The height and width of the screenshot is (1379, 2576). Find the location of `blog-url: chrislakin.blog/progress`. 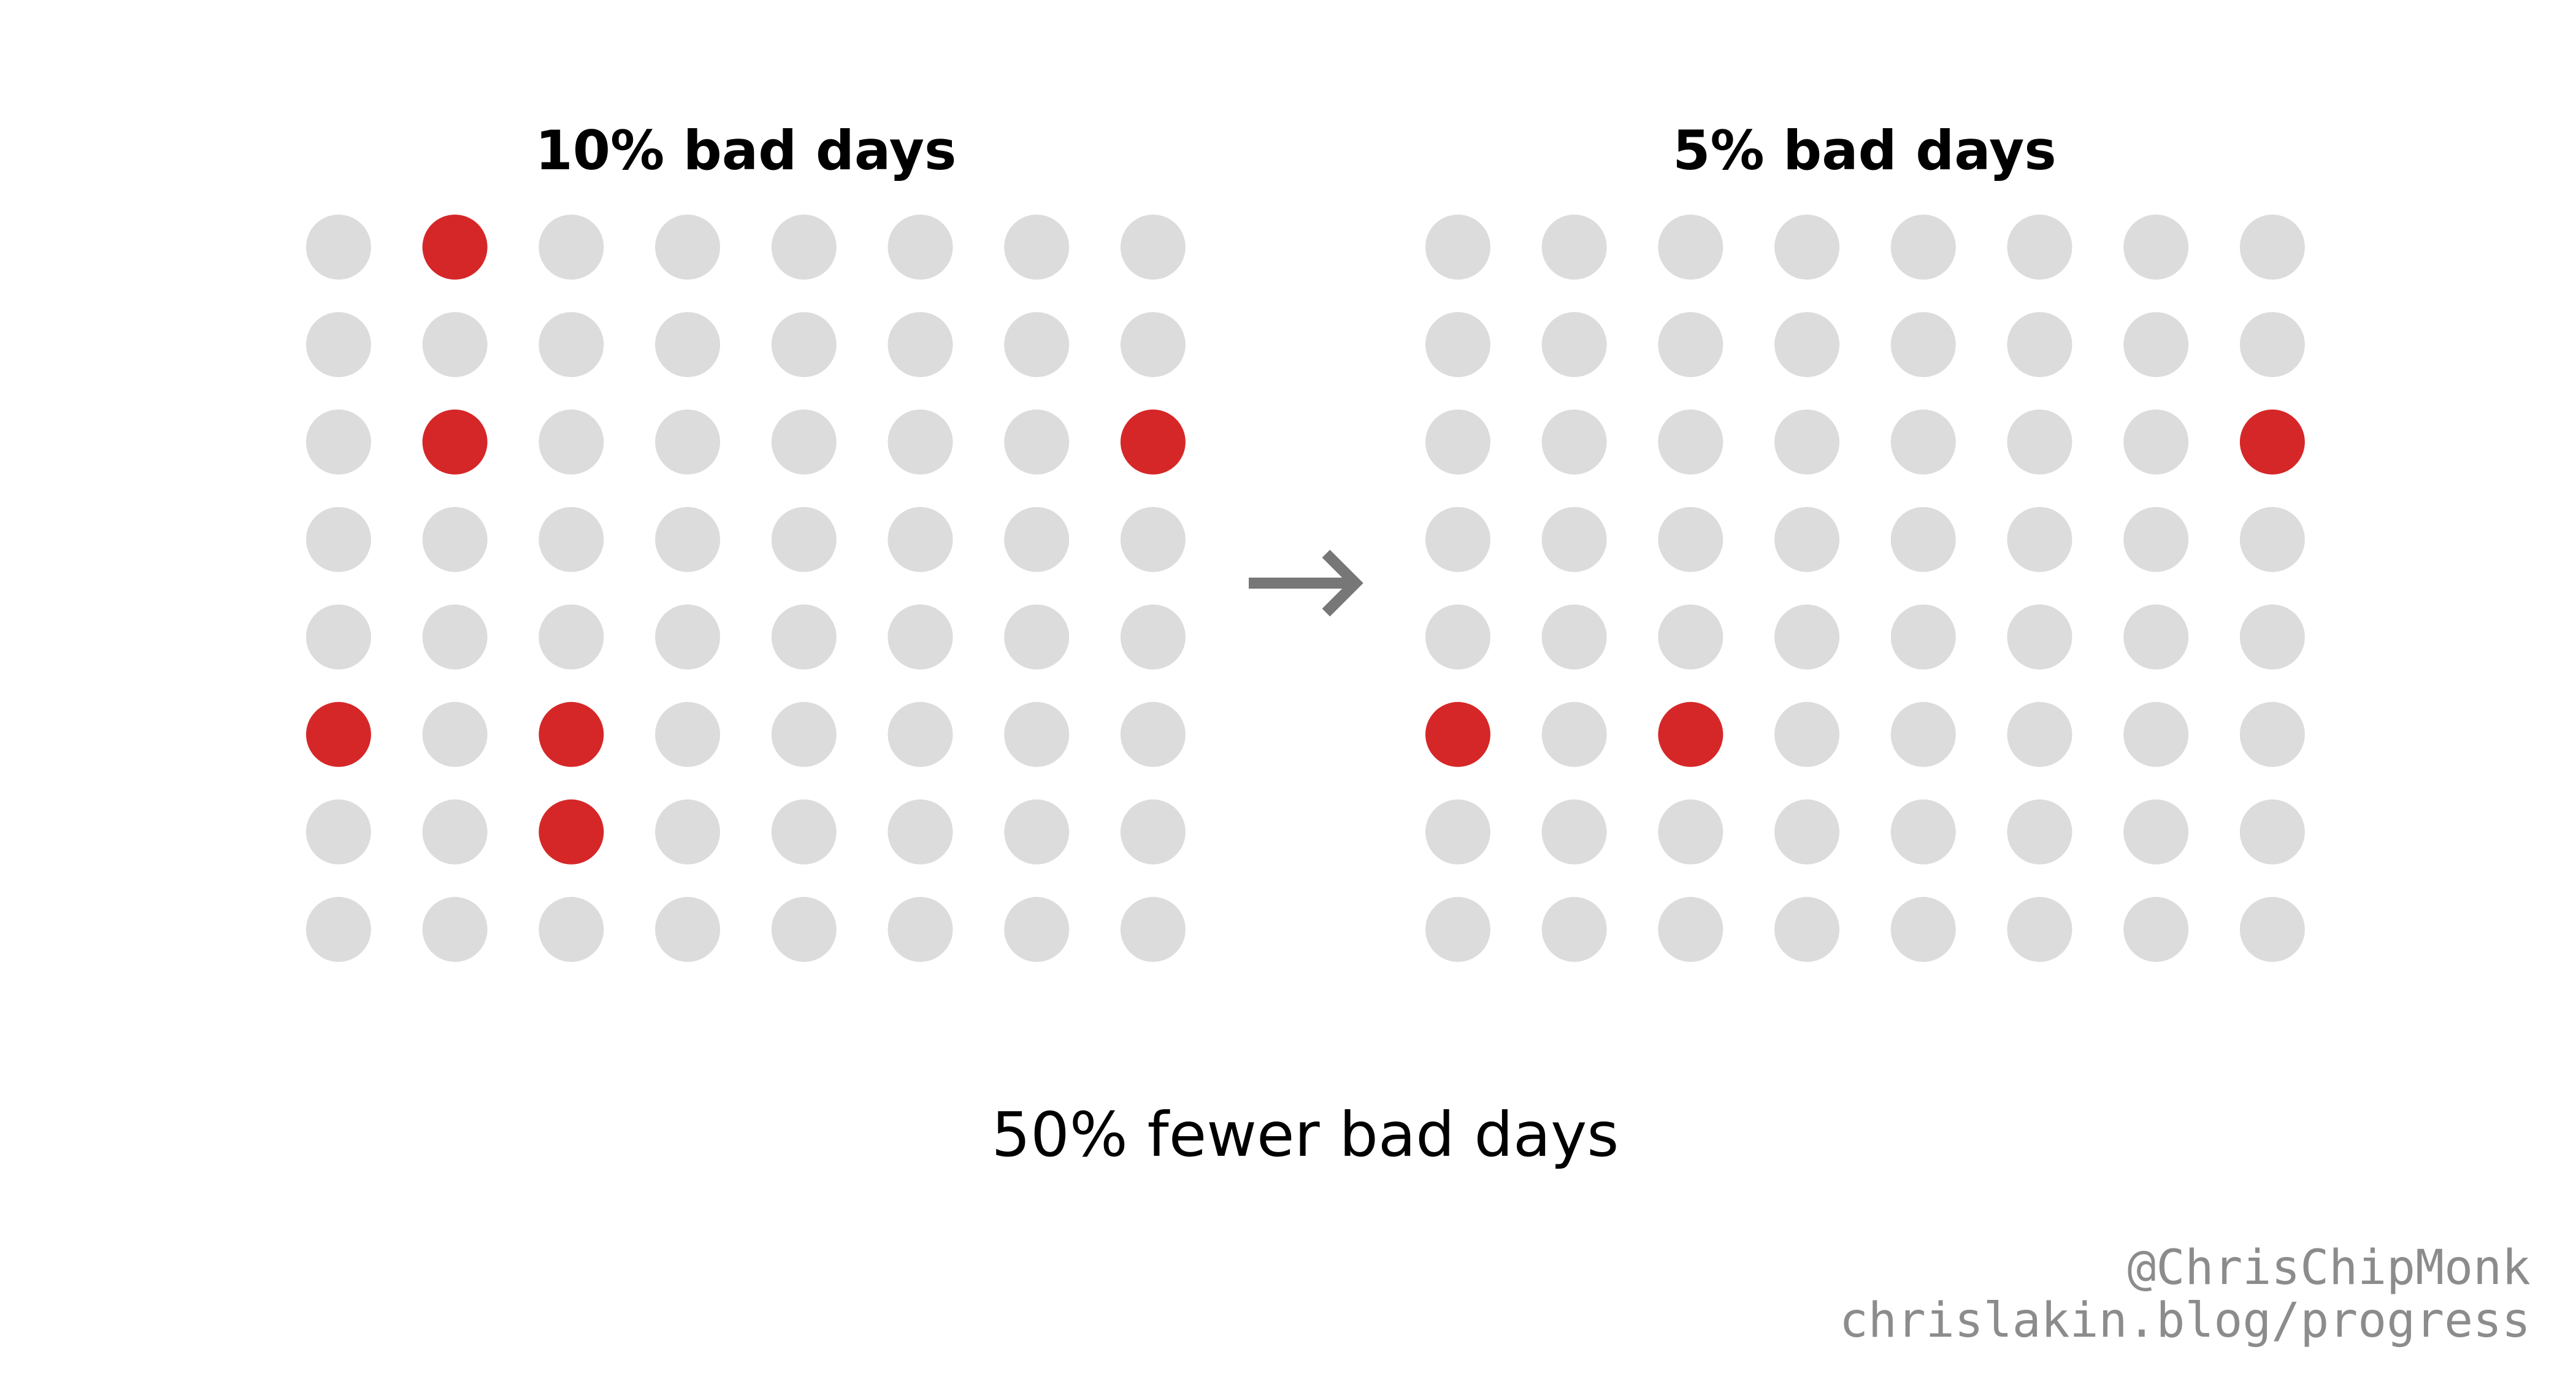

blog-url: chrislakin.blog/progress is located at coordinates (2185, 1320).